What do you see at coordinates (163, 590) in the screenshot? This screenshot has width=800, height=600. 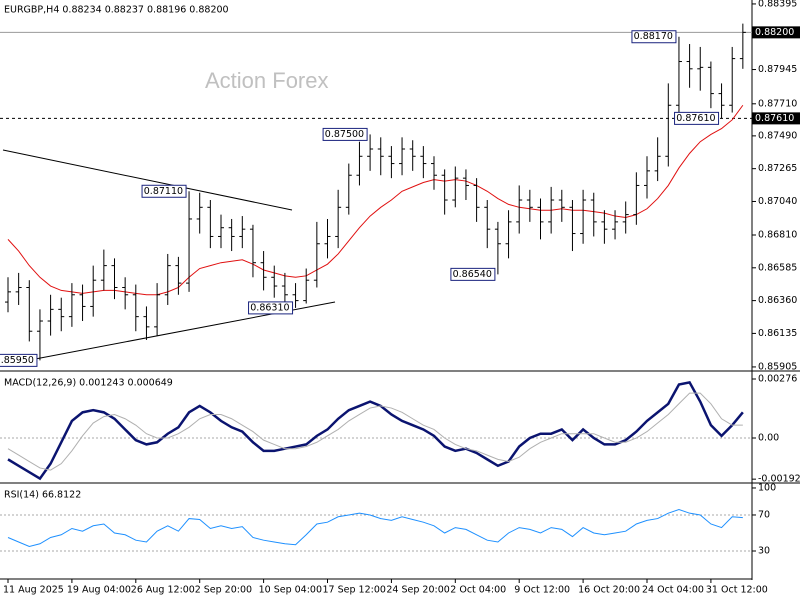 I see `x-tick-label: 26 Aug 12:00` at bounding box center [163, 590].